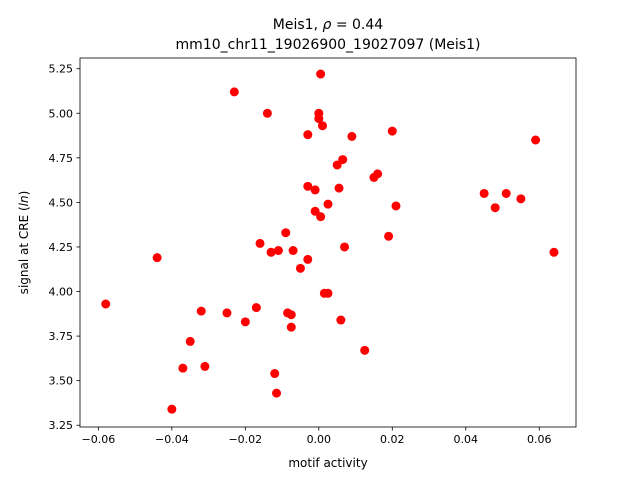 The image size is (640, 484). Describe the element at coordinates (61, 292) in the screenshot. I see `y-tick-label: 4.00` at that location.